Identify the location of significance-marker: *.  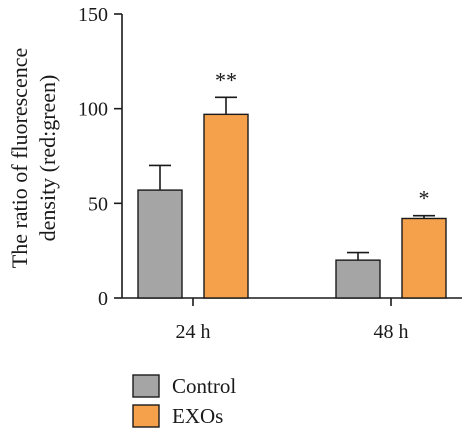
(424, 198).